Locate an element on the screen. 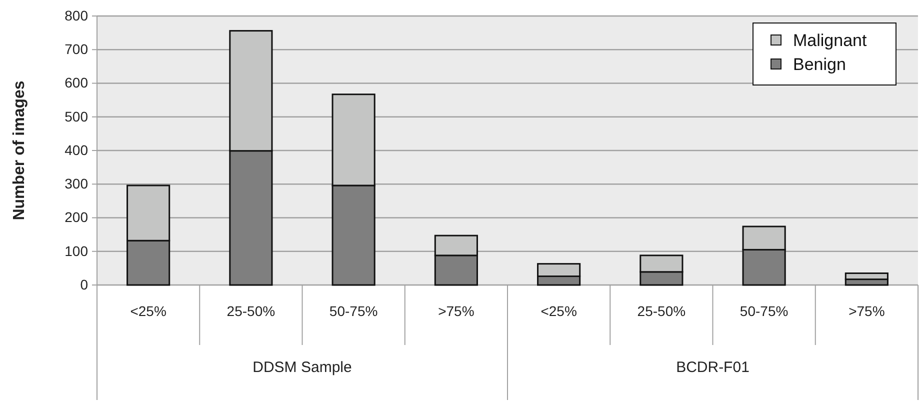 This screenshot has height=402, width=919. y-tick-label: 600 is located at coordinates (76, 82).